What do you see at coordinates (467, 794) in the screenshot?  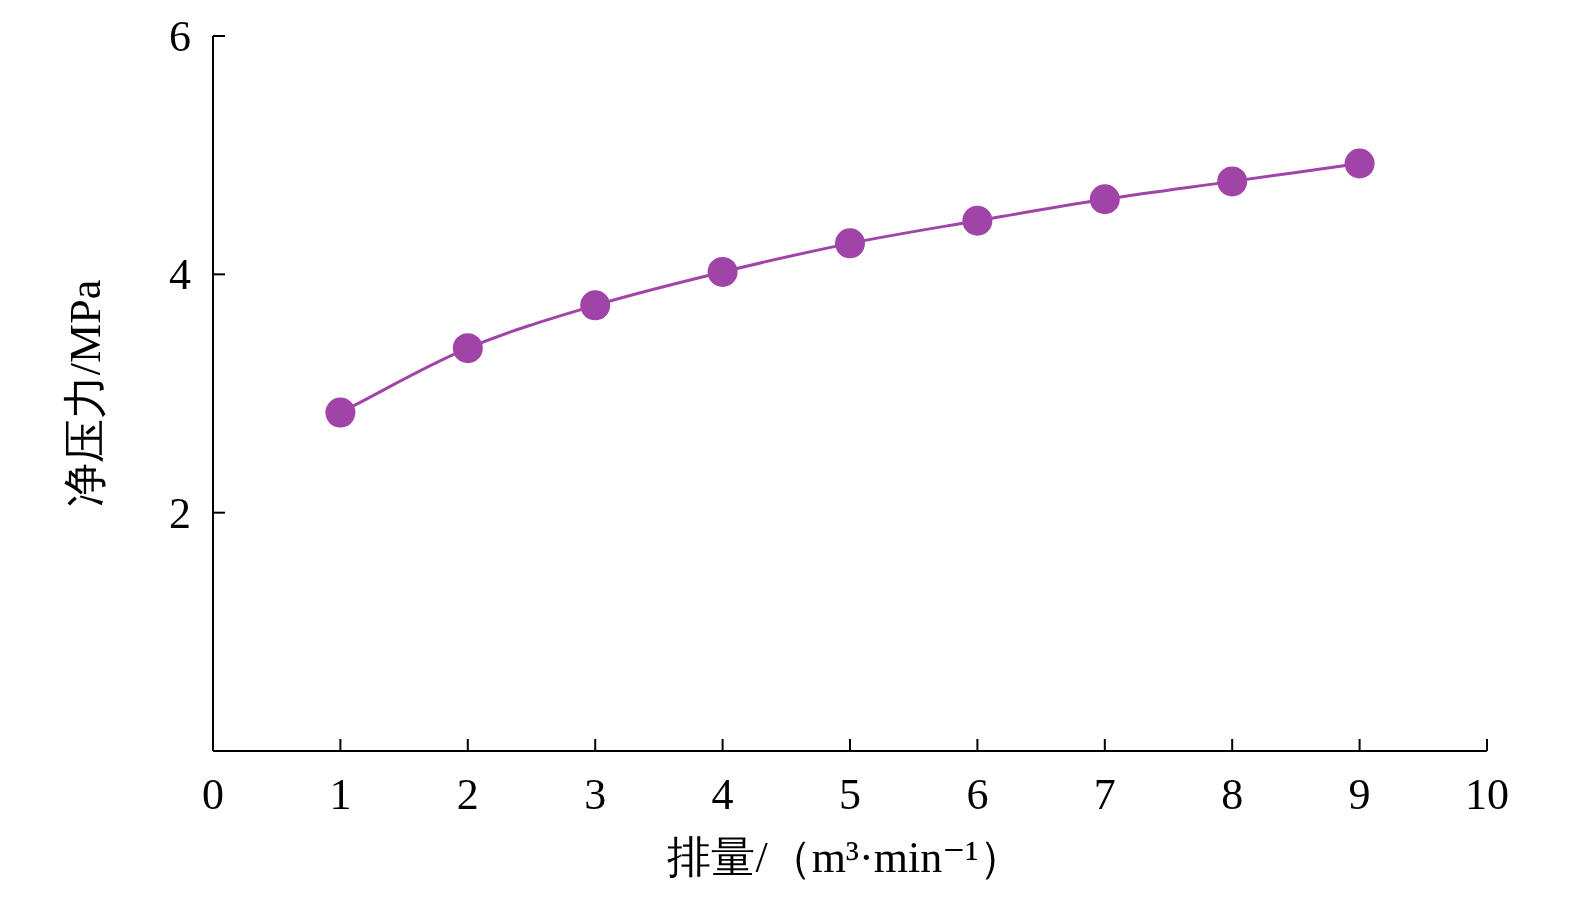 I see `x-tick-label: 2` at bounding box center [467, 794].